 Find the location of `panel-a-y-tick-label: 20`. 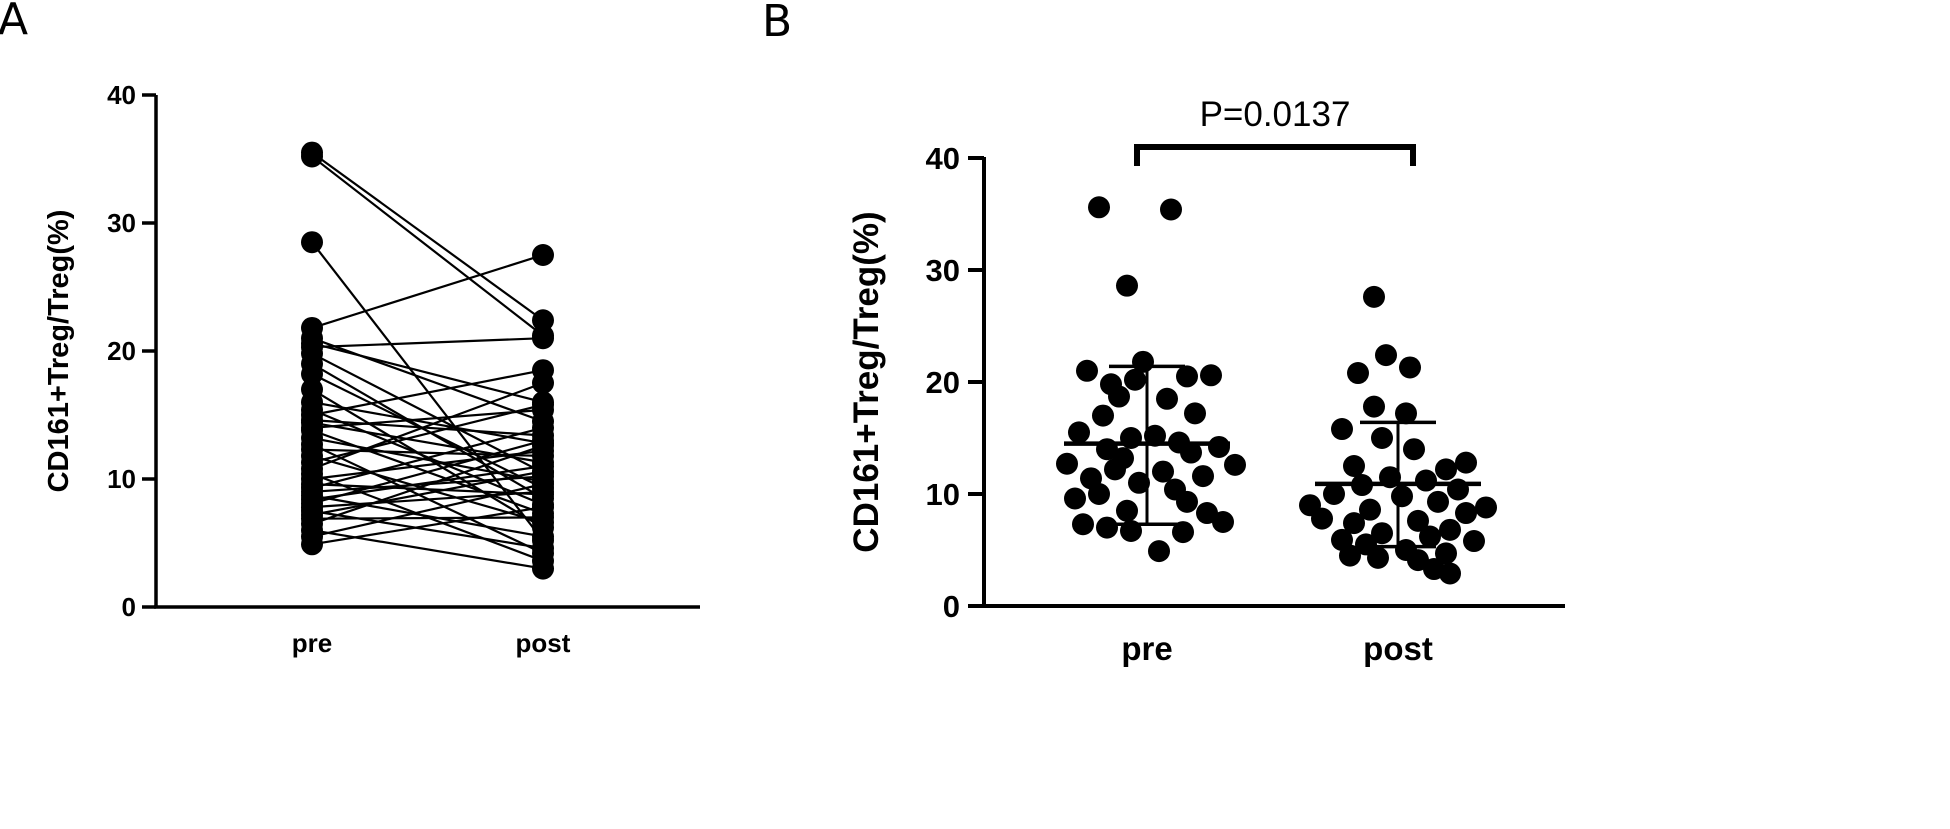

panel-a-y-tick-label: 20 is located at coordinates (121, 351).